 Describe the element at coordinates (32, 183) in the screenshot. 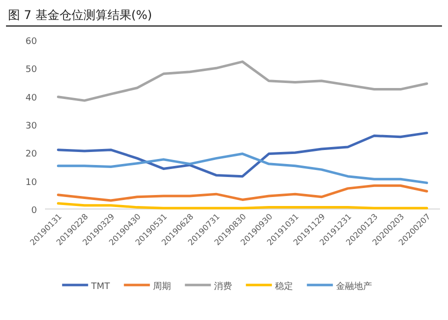

I see `y-tick-label: 10` at that location.